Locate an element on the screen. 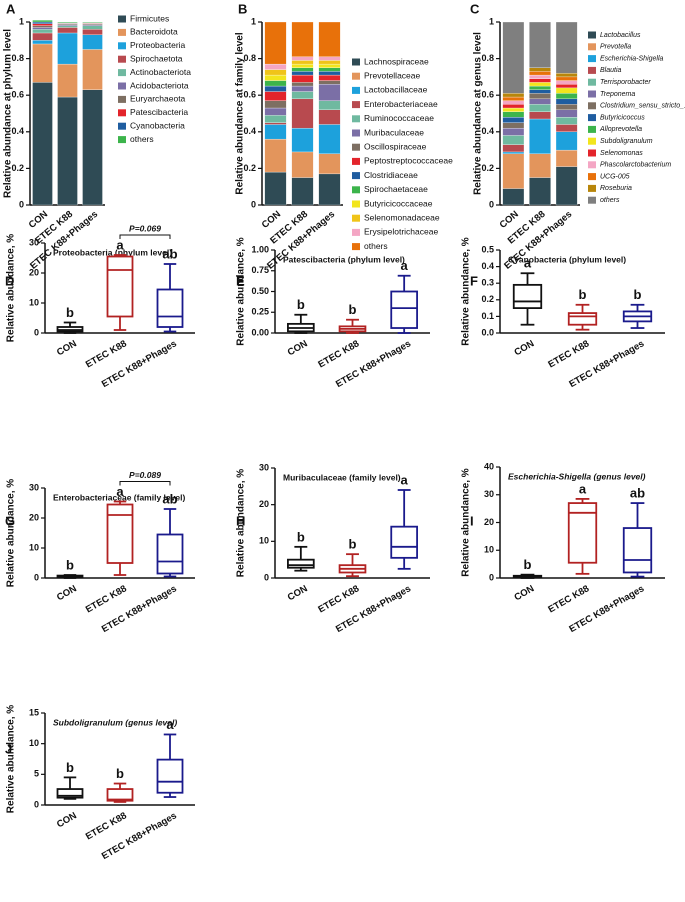 This screenshot has width=685, height=902. y-tick-label: 5 is located at coordinates (36, 774).